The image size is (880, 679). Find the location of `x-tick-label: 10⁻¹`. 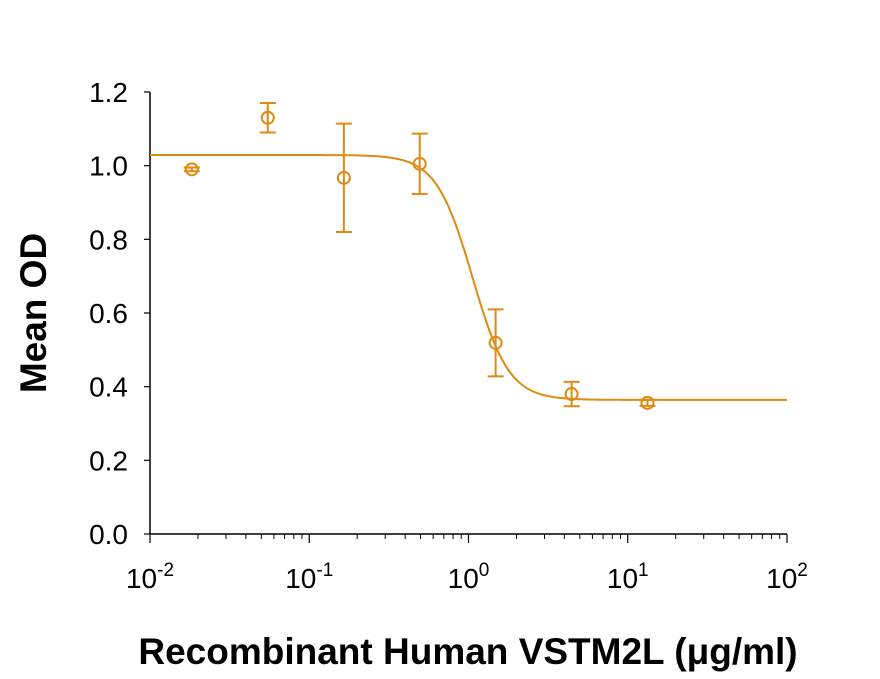

x-tick-label: 10⁻¹ is located at coordinates (309, 577).